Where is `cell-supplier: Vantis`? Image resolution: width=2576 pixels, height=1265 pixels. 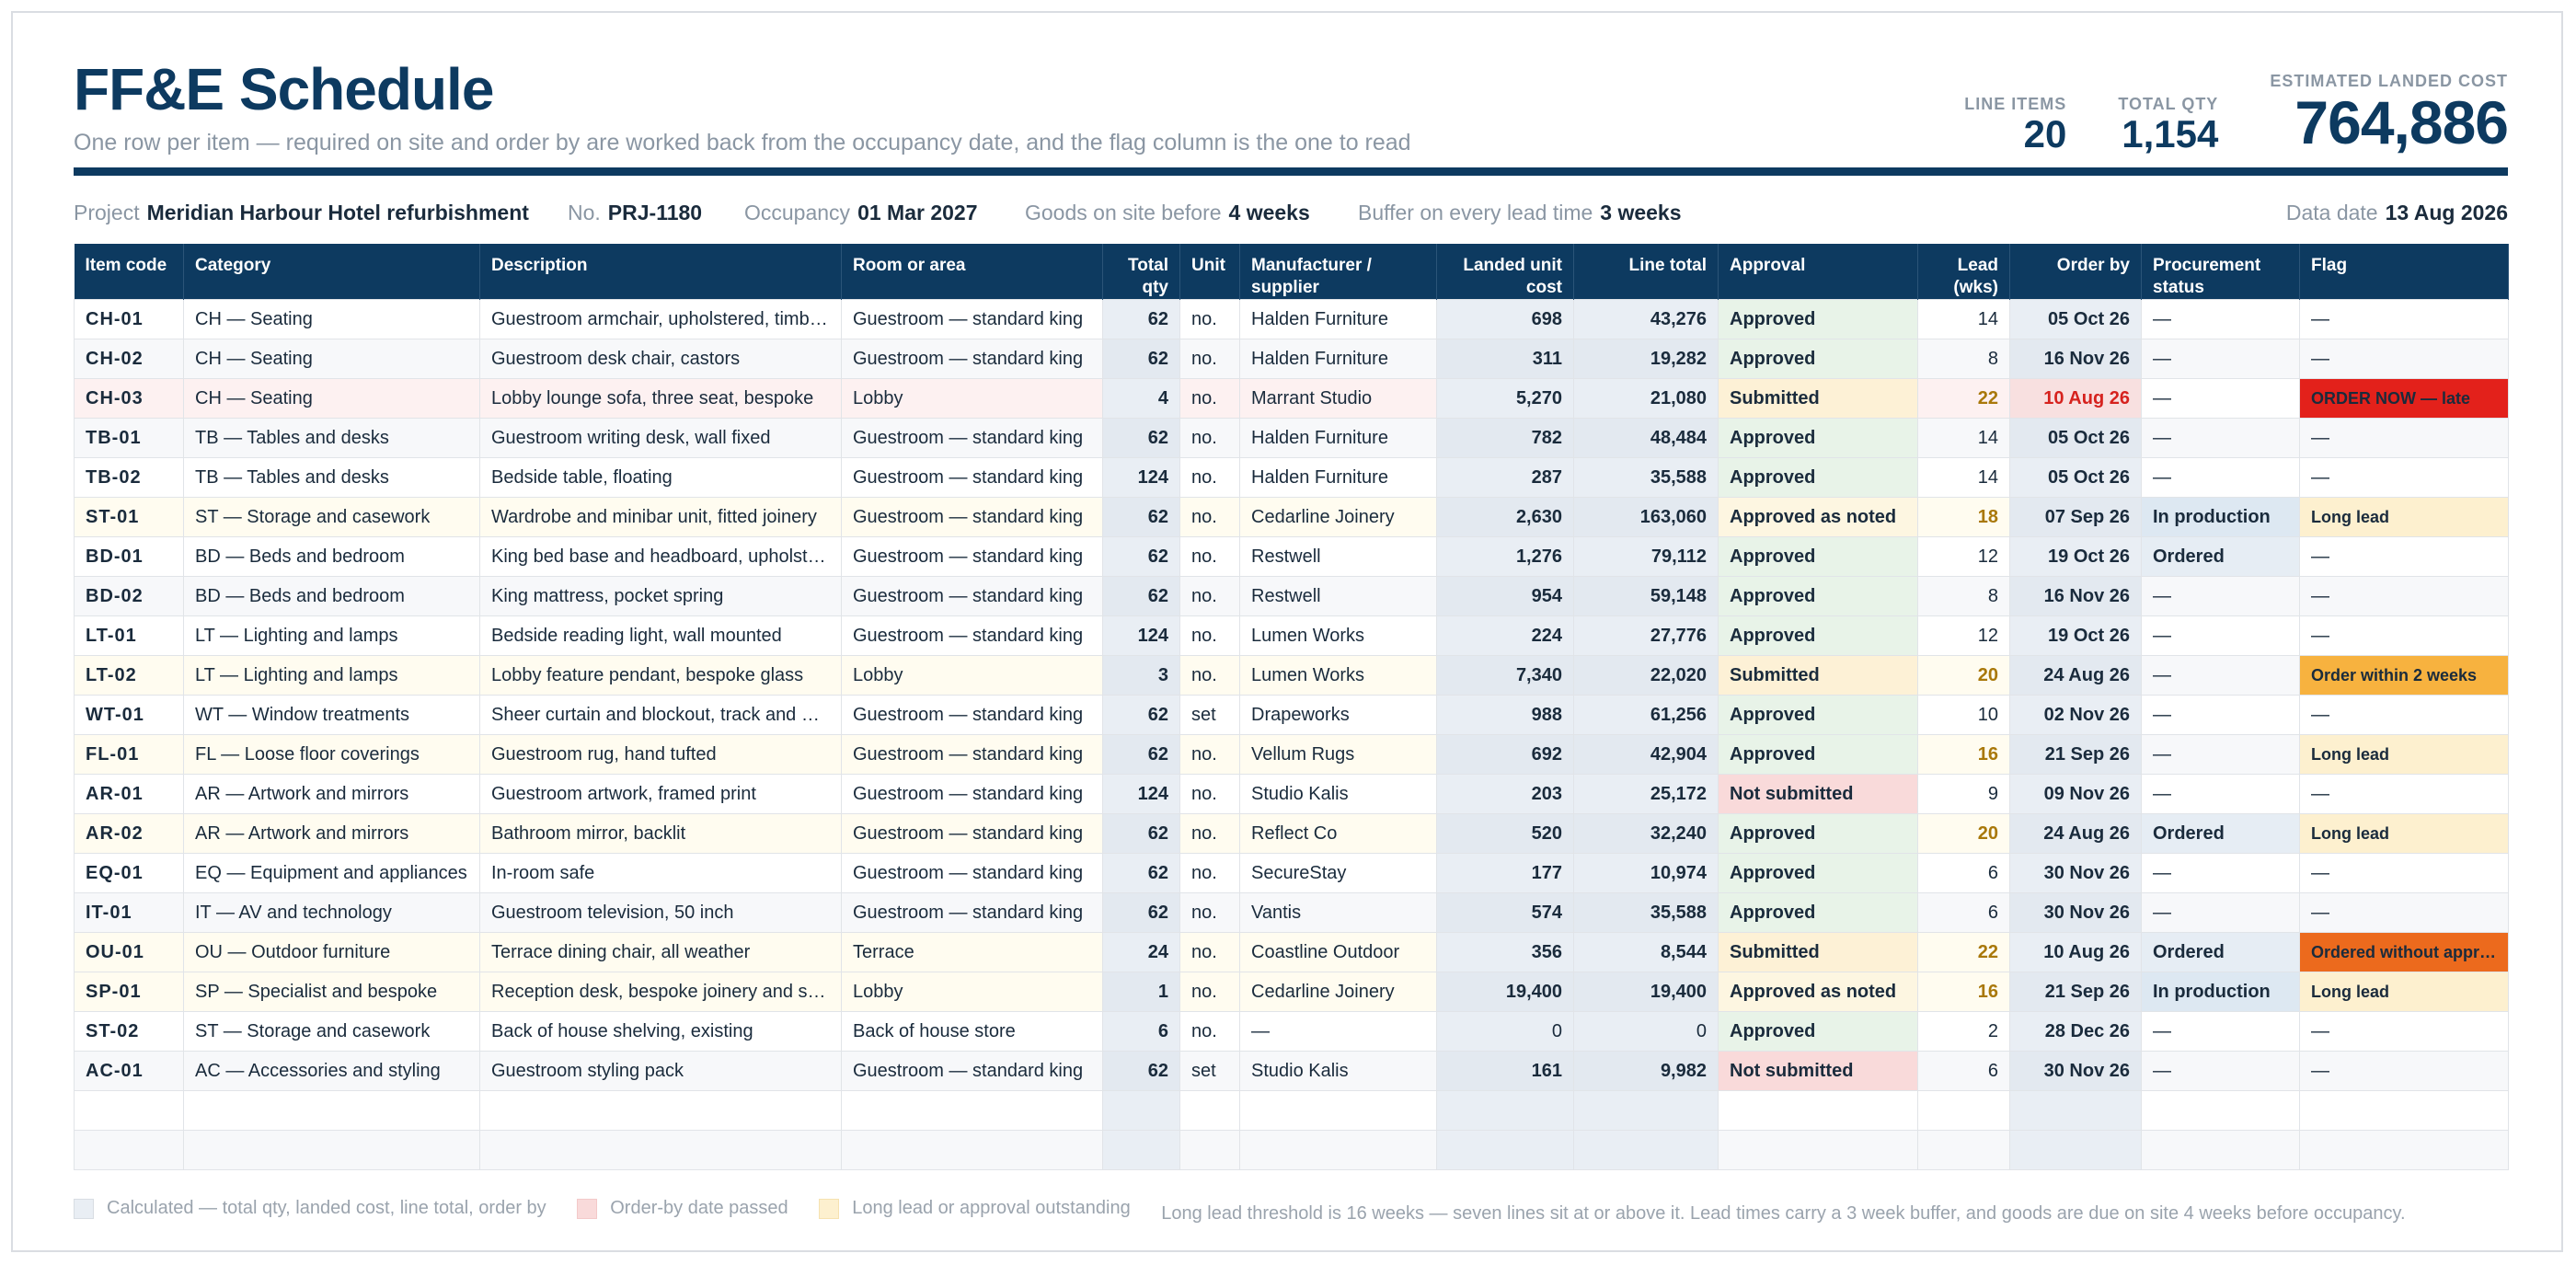
cell-supplier: Vantis is located at coordinates (1338, 912).